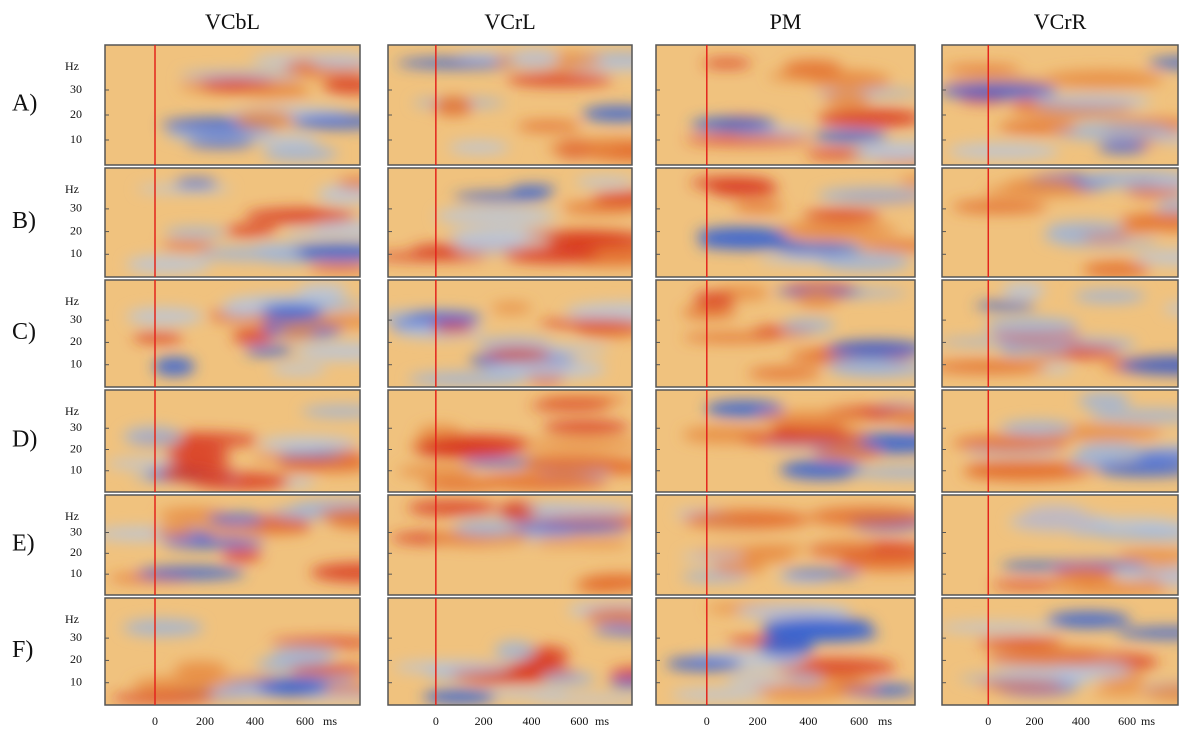 The height and width of the screenshot is (731, 1188). Describe the element at coordinates (707, 721) in the screenshot. I see `x-tick-label: 0` at that location.